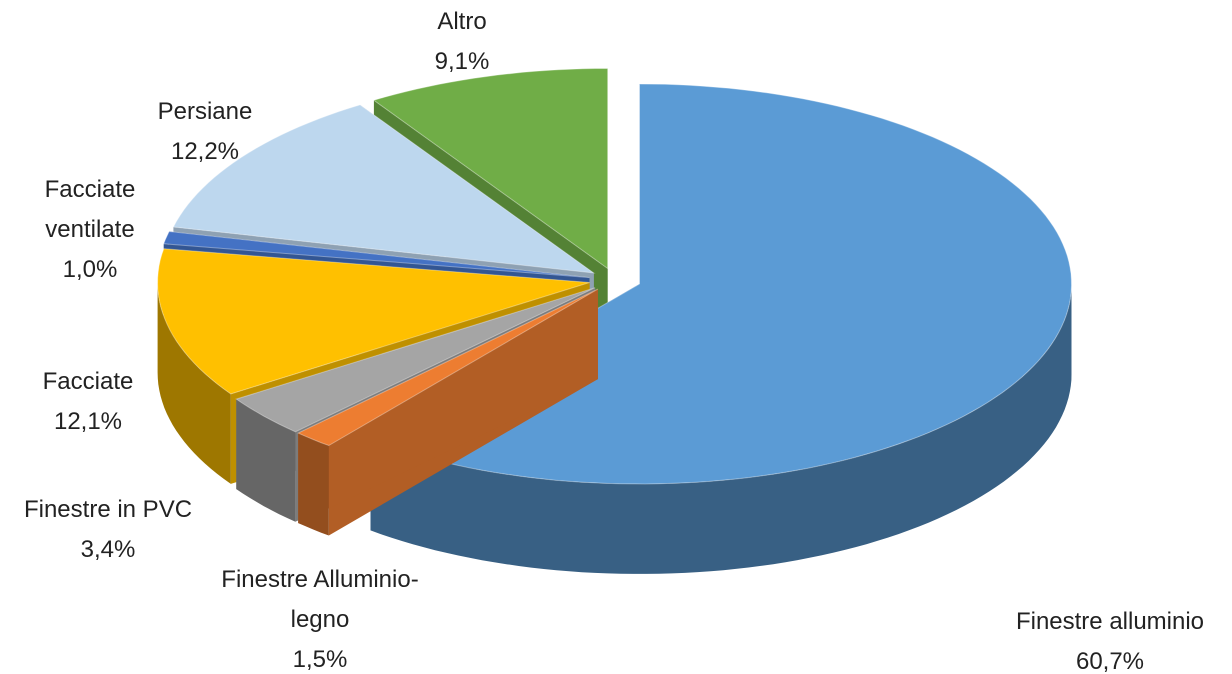 Image resolution: width=1232 pixels, height=674 pixels. What do you see at coordinates (205, 132) in the screenshot?
I see `slice-label: Persiane 12,2%` at bounding box center [205, 132].